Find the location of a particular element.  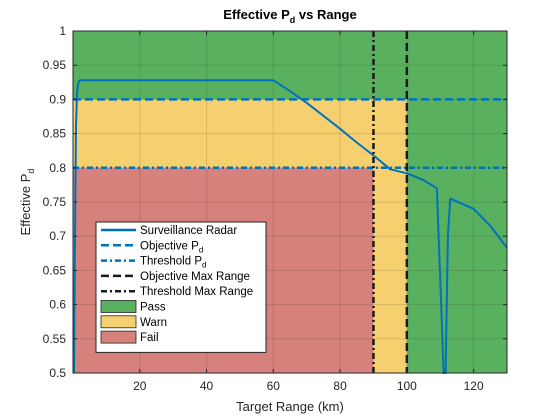

legend-box is located at coordinates (181, 287).